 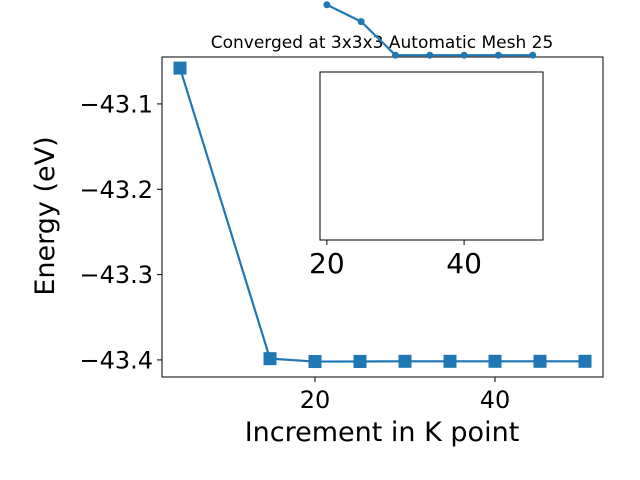 What do you see at coordinates (327, 263) in the screenshot?
I see `inset-x-tick-label: 20` at bounding box center [327, 263].